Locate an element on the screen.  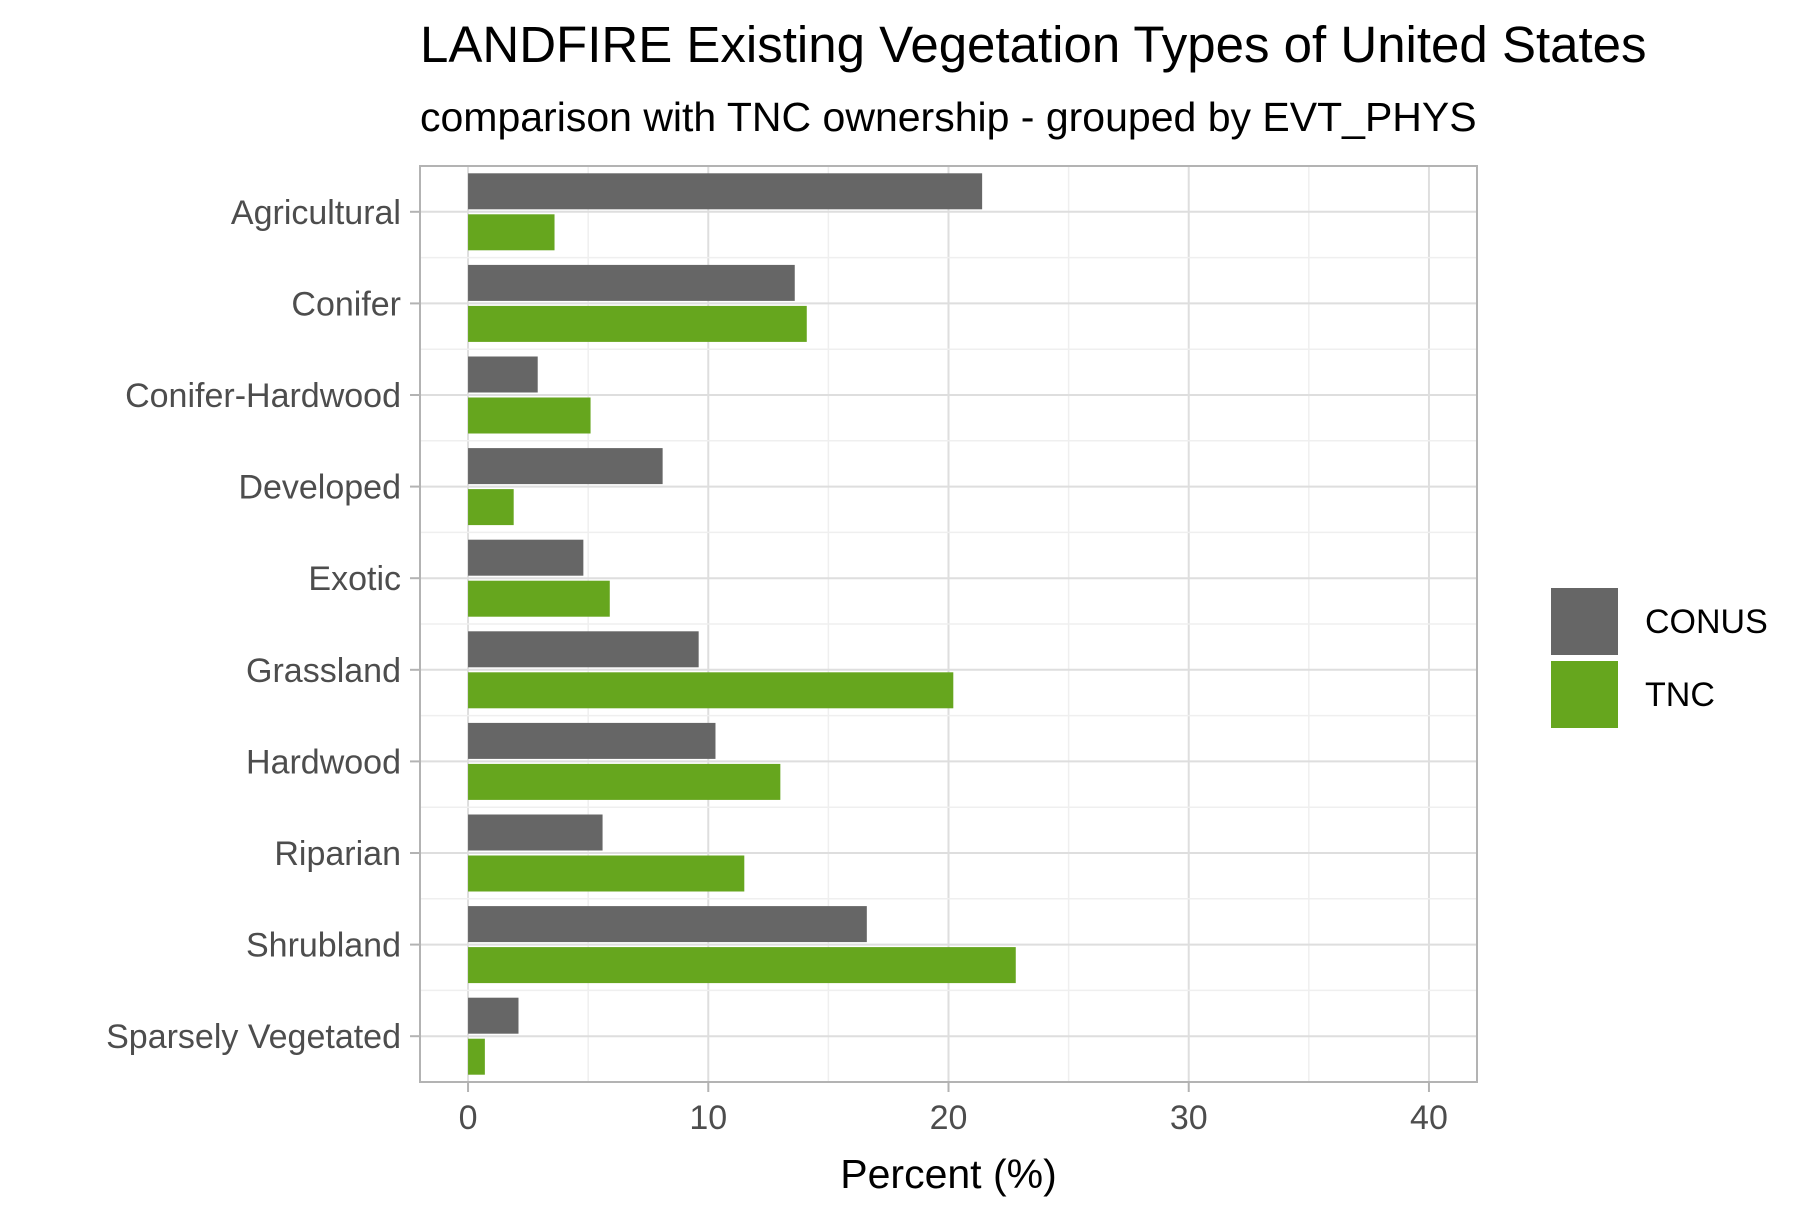
y-tick-label: Sparsely Vegetated is located at coordinates (253, 1037).